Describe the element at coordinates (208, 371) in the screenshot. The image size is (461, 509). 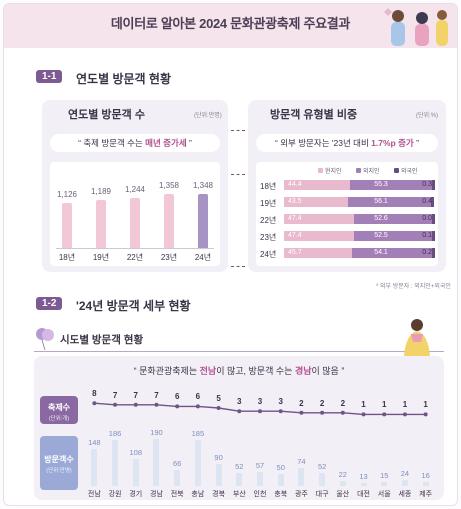
I see `headline-highlight-1: 전남` at that location.